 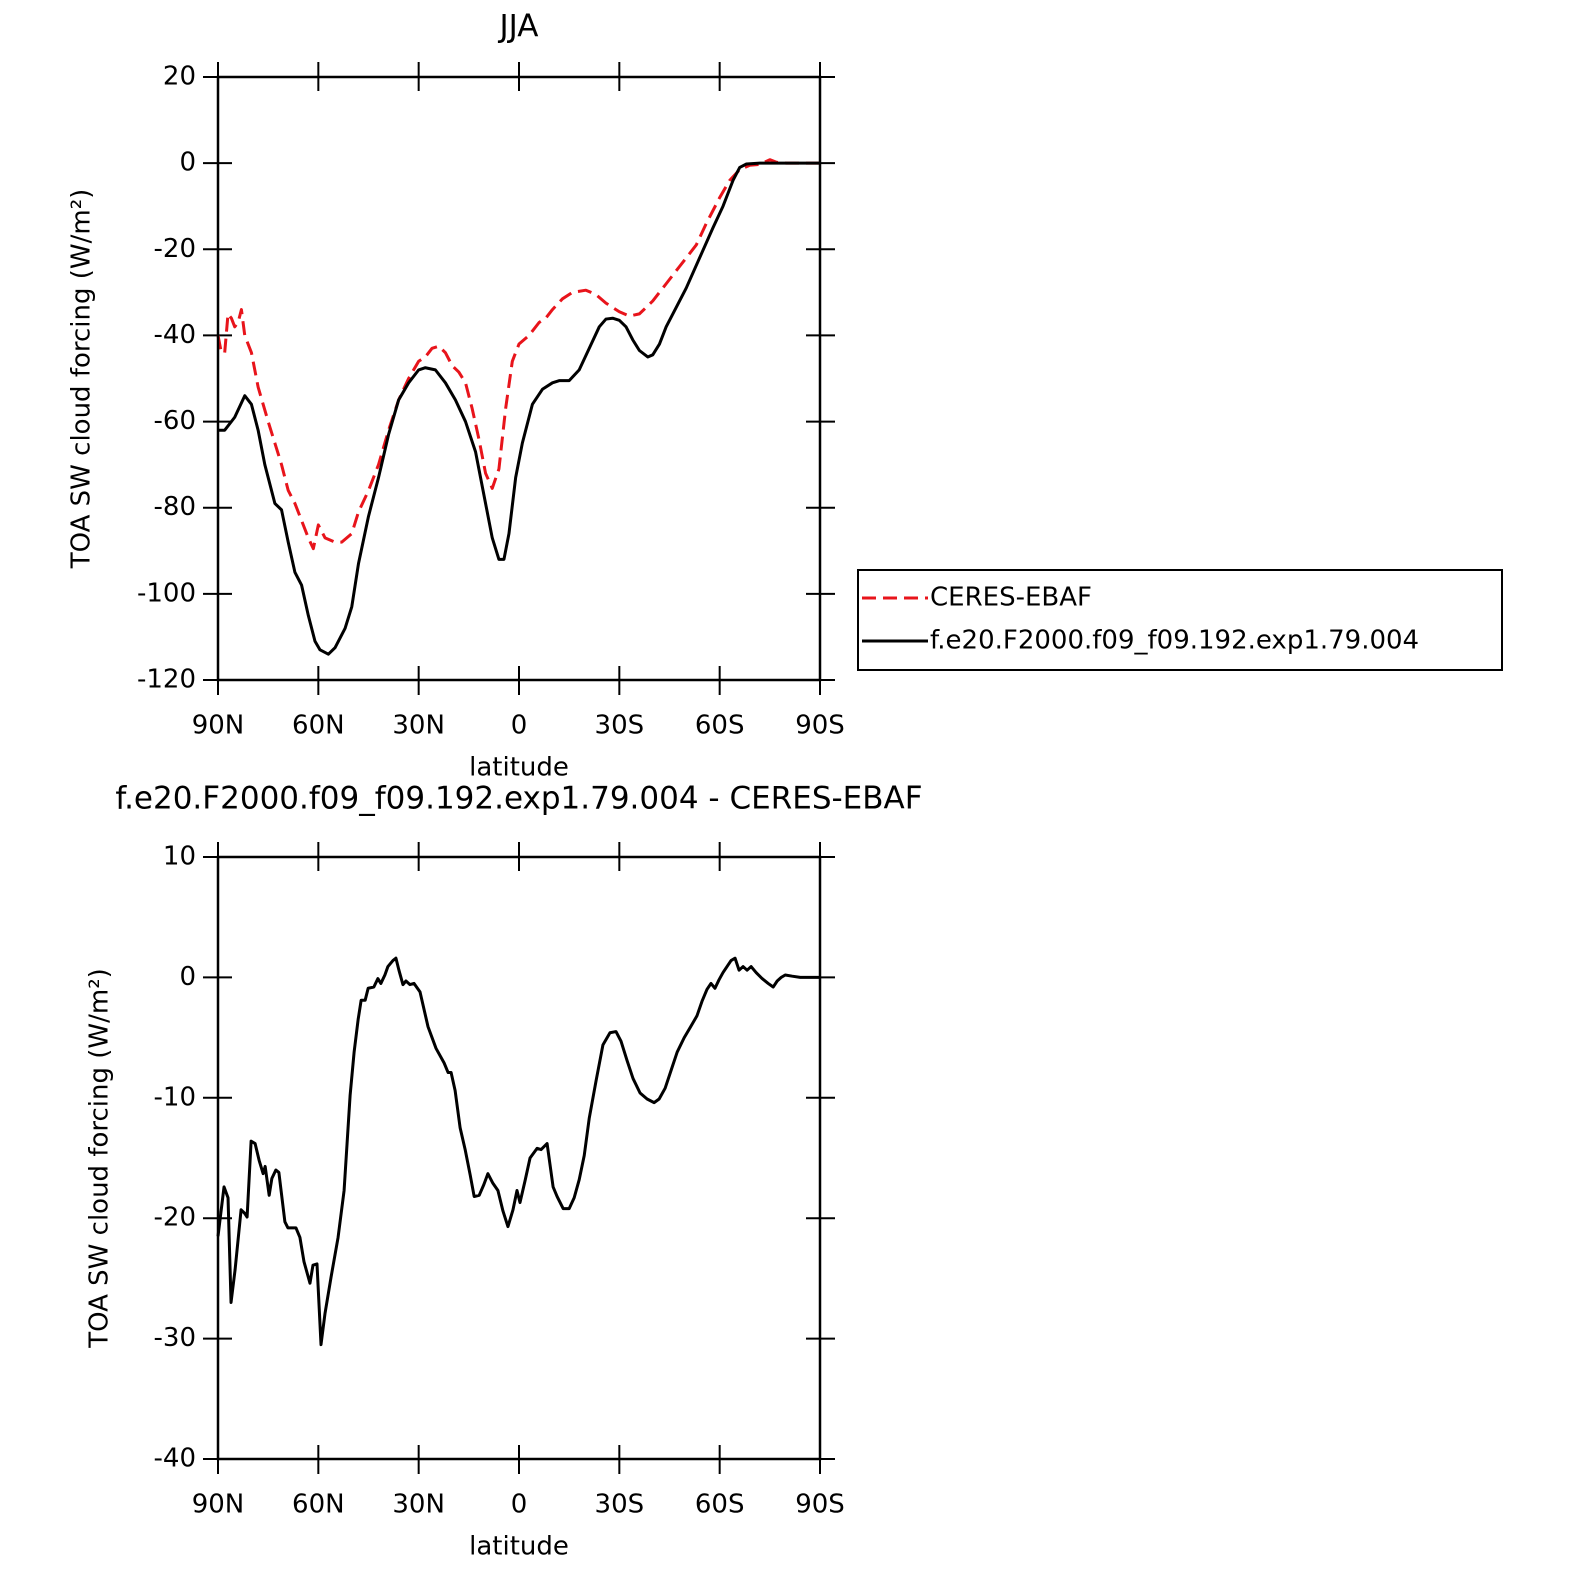 I want to click on y-tick-label: -120, so click(x=166, y=680).